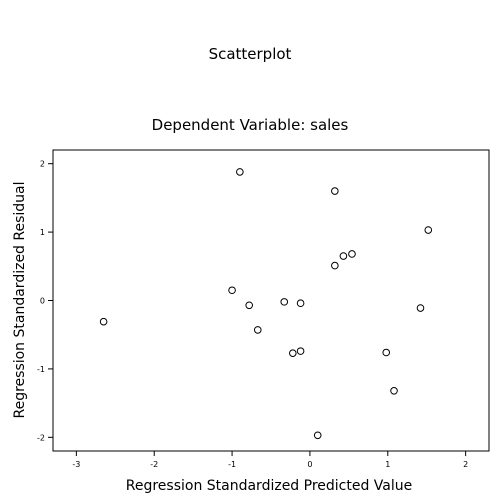 The width and height of the screenshot is (500, 500). Describe the element at coordinates (250, 54) in the screenshot. I see `chart-title: Scatterplot` at that location.